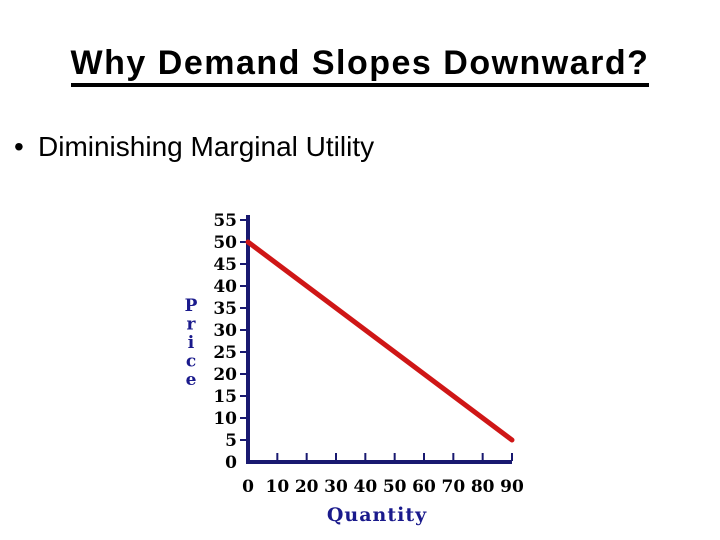 This screenshot has height=540, width=720. I want to click on x-axis-tick-label: 30, so click(336, 487).